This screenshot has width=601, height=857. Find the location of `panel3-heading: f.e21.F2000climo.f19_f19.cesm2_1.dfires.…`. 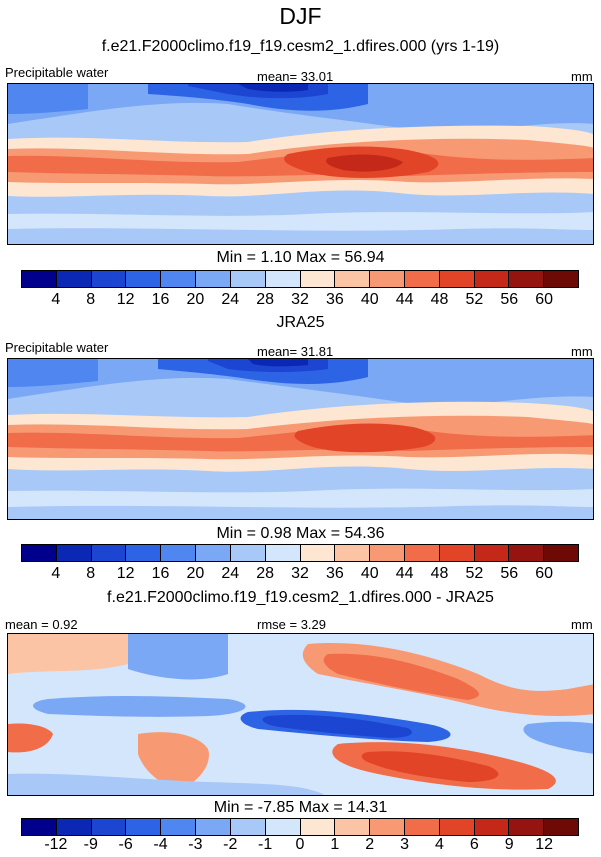

panel3-heading: f.e21.F2000climo.f19_f19.cesm2_1.dfires.… is located at coordinates (300, 597).